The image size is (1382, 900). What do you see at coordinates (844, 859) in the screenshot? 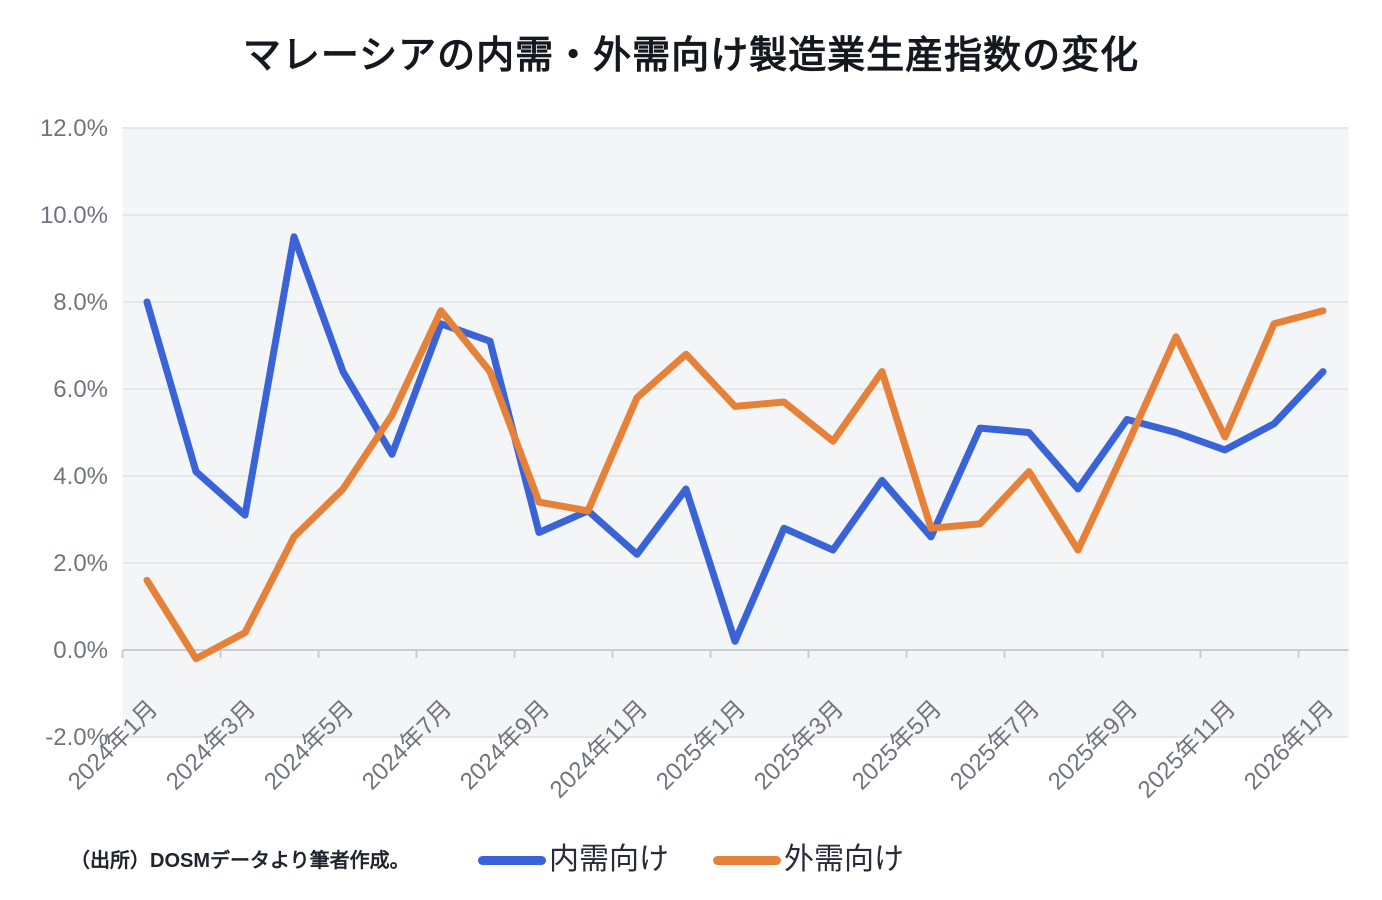
I see `legend-label-external: 外需向け` at bounding box center [844, 859].